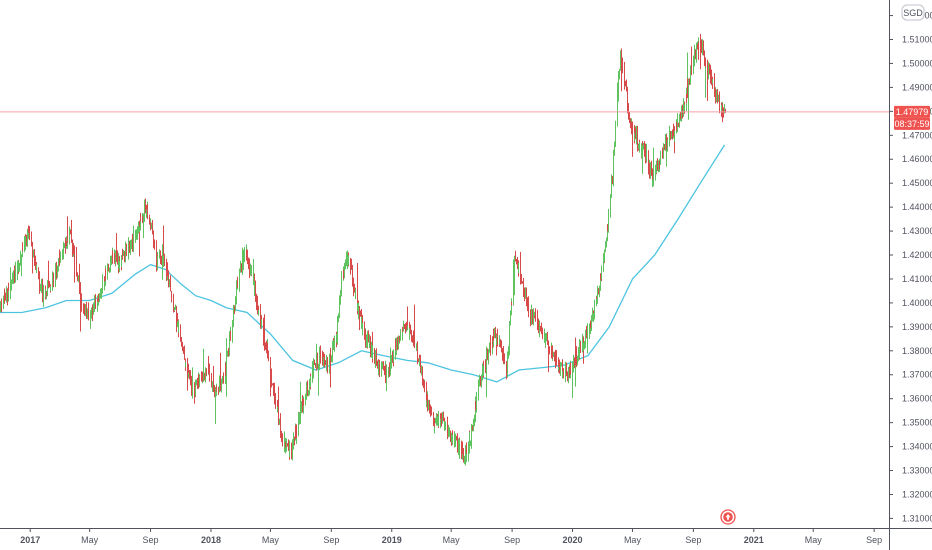 Image resolution: width=932 pixels, height=550 pixels. What do you see at coordinates (917, 279) in the screenshot?
I see `price-tick-label: 1.41000` at bounding box center [917, 279].